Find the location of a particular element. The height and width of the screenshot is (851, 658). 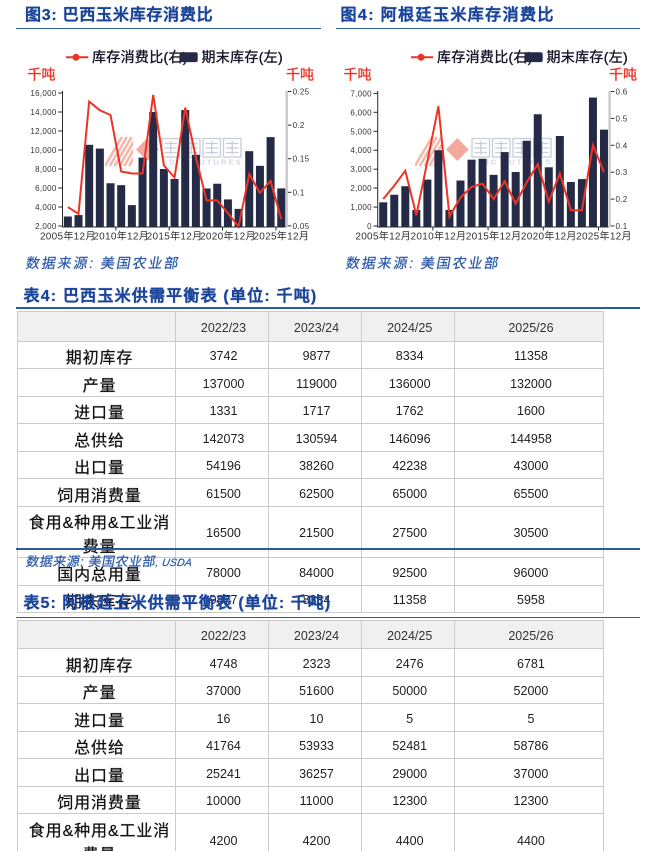

svg-text: 7,000 is located at coordinates (361, 93).